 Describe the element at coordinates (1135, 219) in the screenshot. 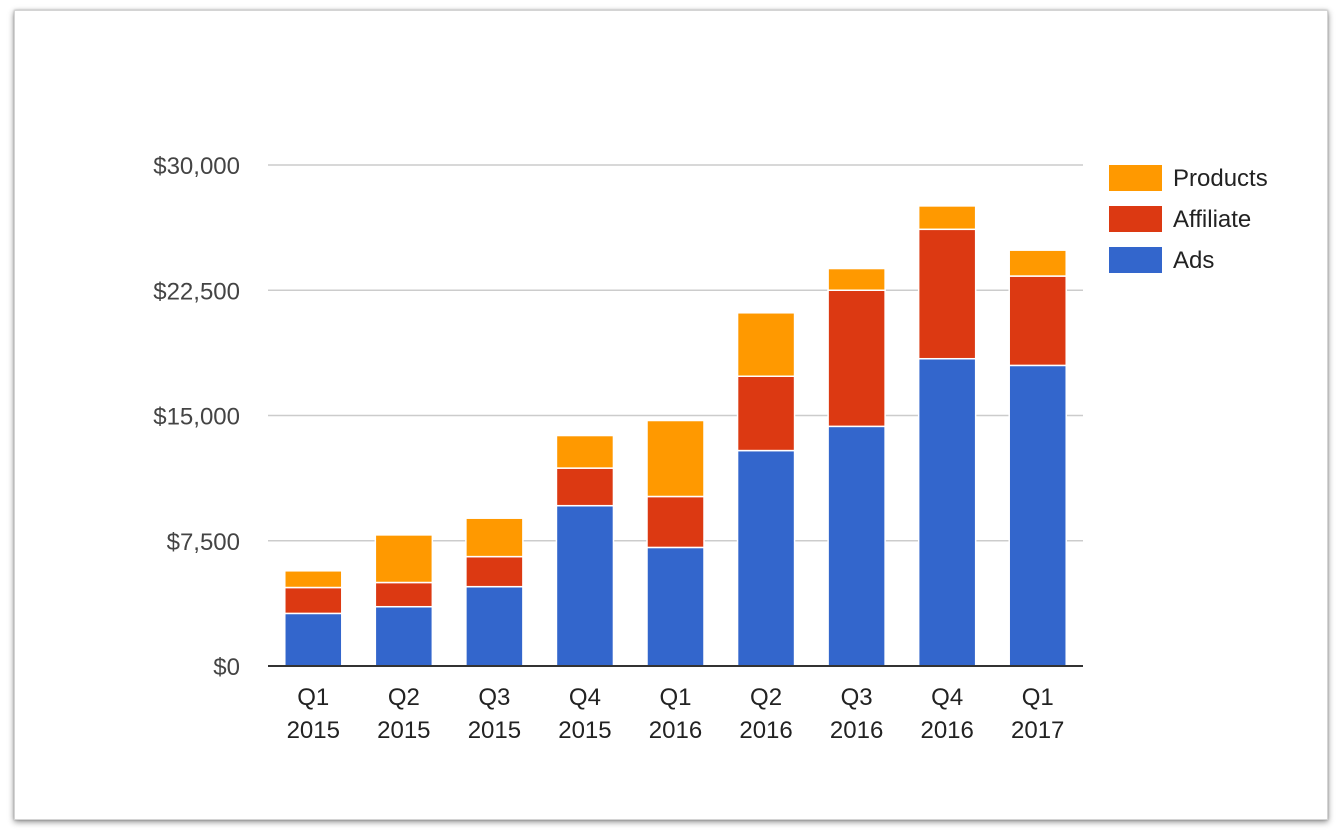

I see `legend-swatch-affiliate` at that location.